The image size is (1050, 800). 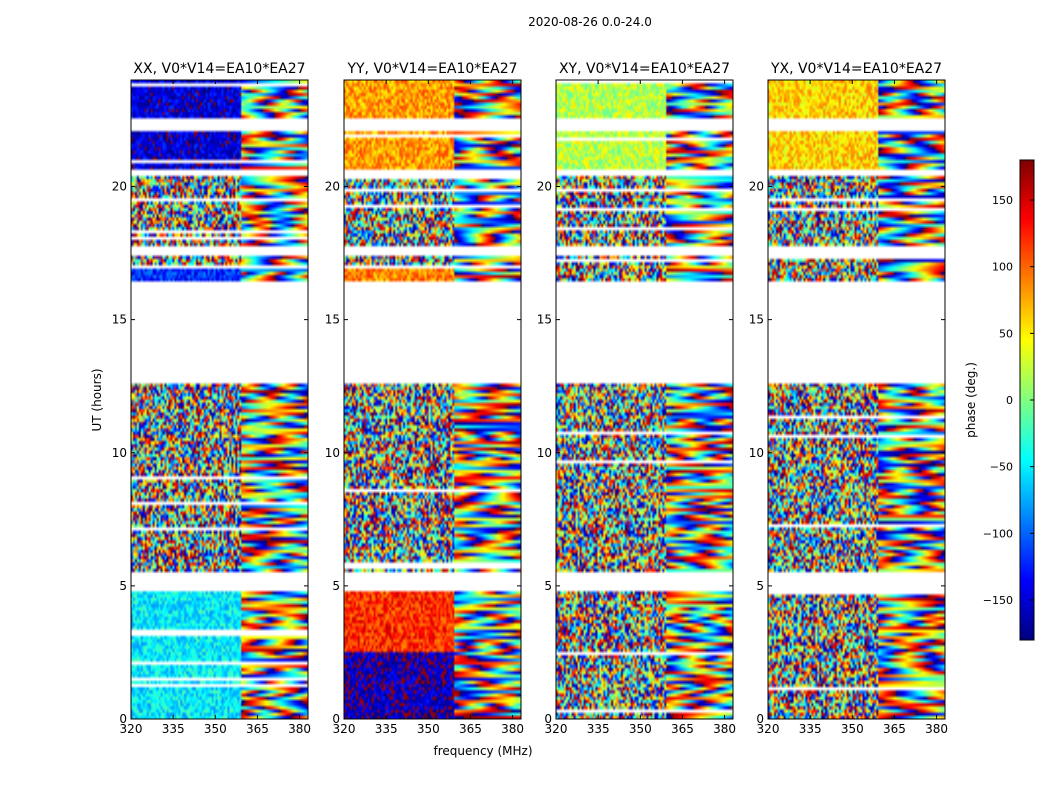 What do you see at coordinates (1002, 200) in the screenshot?
I see `colorbar-tick-label: 150` at bounding box center [1002, 200].